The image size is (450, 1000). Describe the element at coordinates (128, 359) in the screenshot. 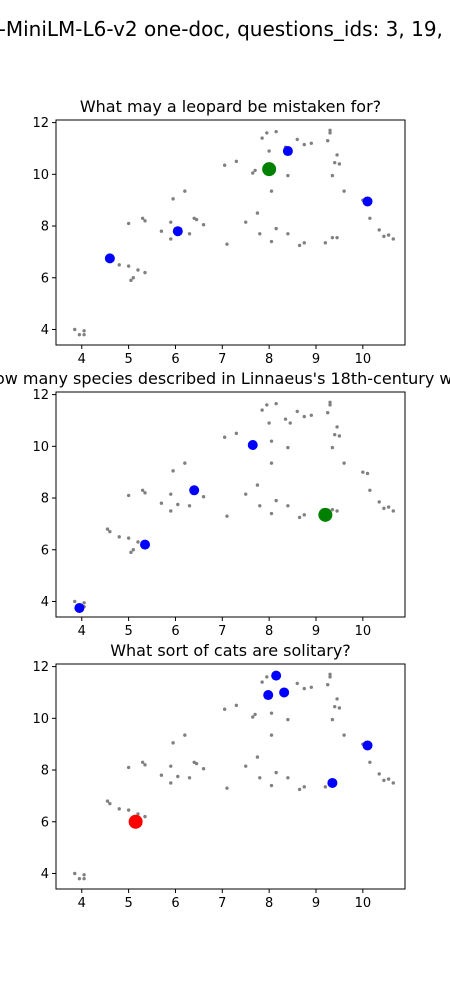

I see `x-tick-label: 5` at that location.